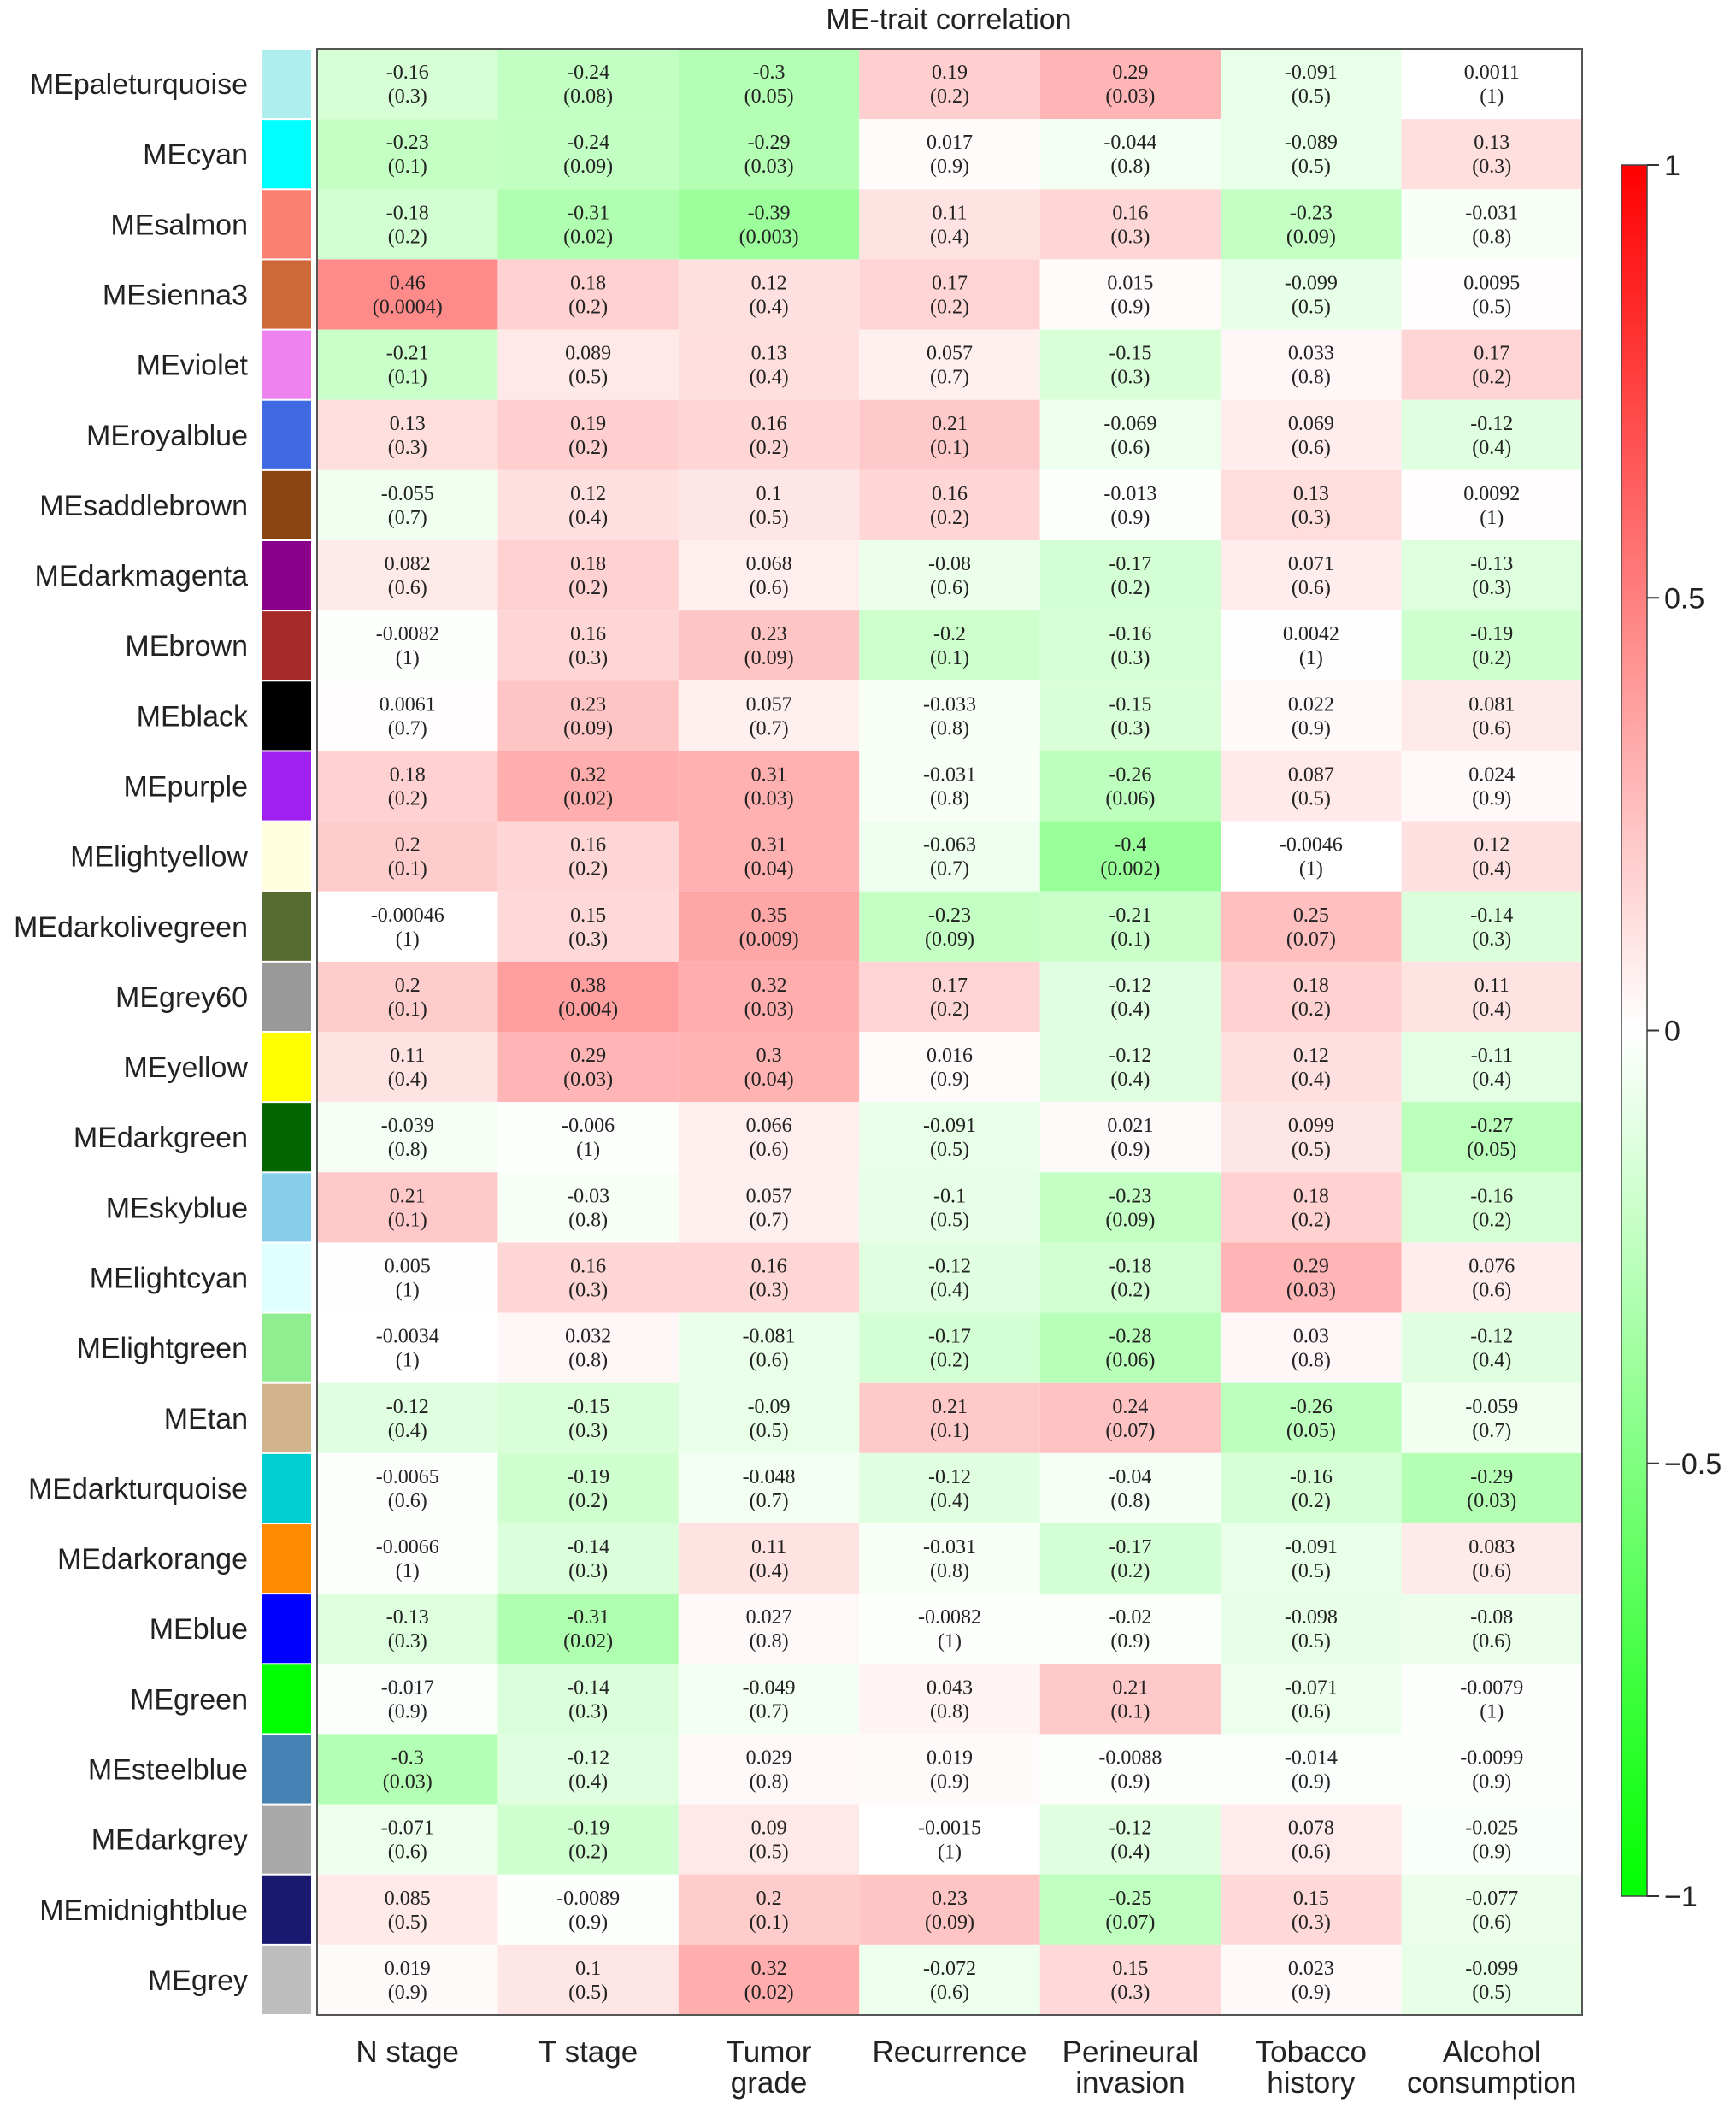  Describe the element at coordinates (949, 915) in the screenshot. I see `cell-correlation: -0.23` at that location.